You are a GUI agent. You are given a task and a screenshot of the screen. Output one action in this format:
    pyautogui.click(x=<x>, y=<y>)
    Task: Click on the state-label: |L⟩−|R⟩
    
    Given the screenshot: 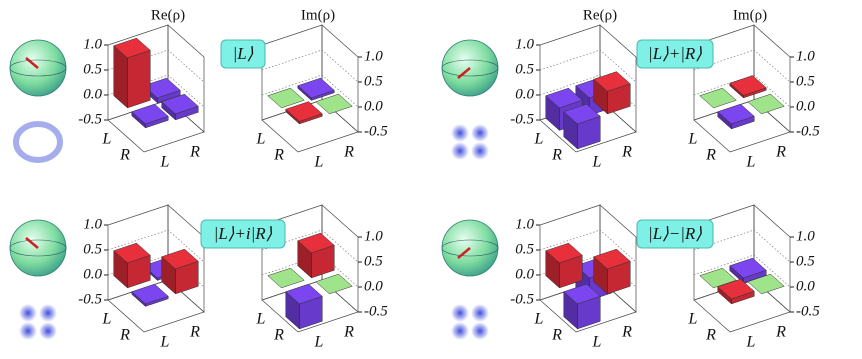 What is the action you would take?
    pyautogui.click(x=675, y=233)
    